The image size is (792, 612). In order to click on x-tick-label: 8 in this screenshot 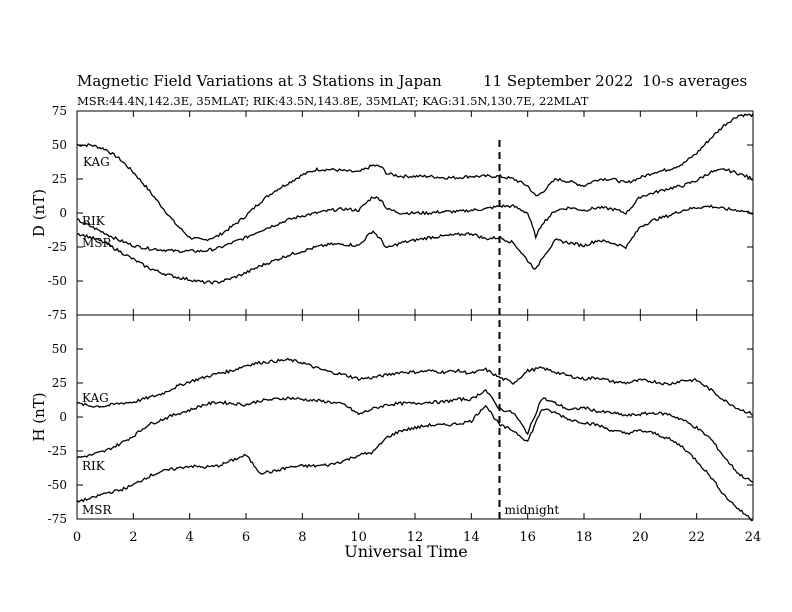, I will do `click(302, 537)`.